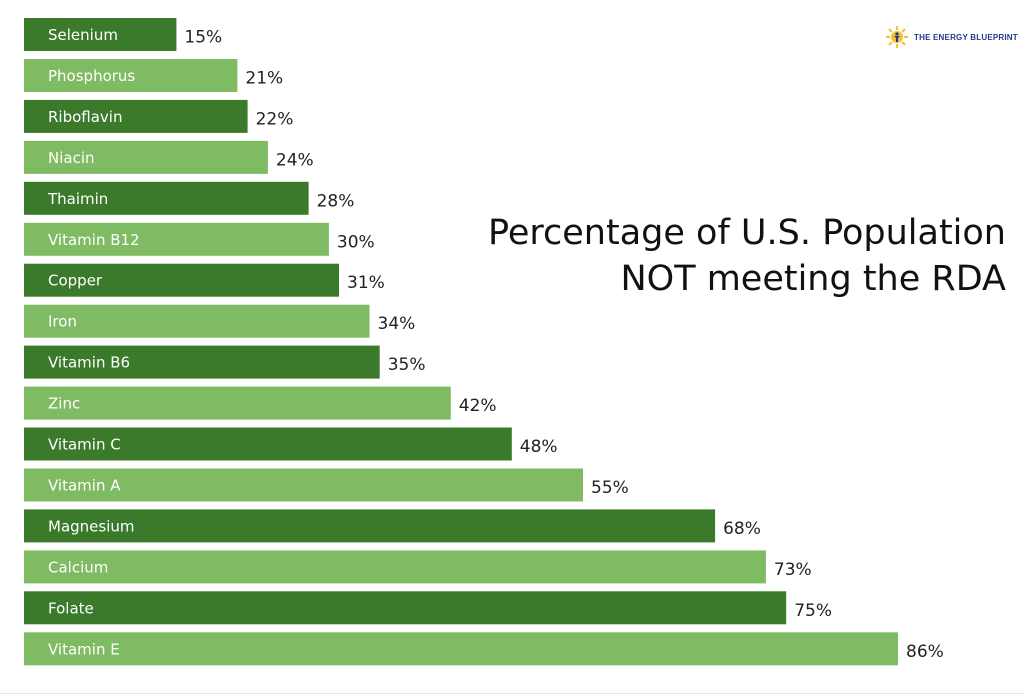 The height and width of the screenshot is (697, 1024). Describe the element at coordinates (203, 38) in the screenshot. I see `value-label: 15%` at that location.